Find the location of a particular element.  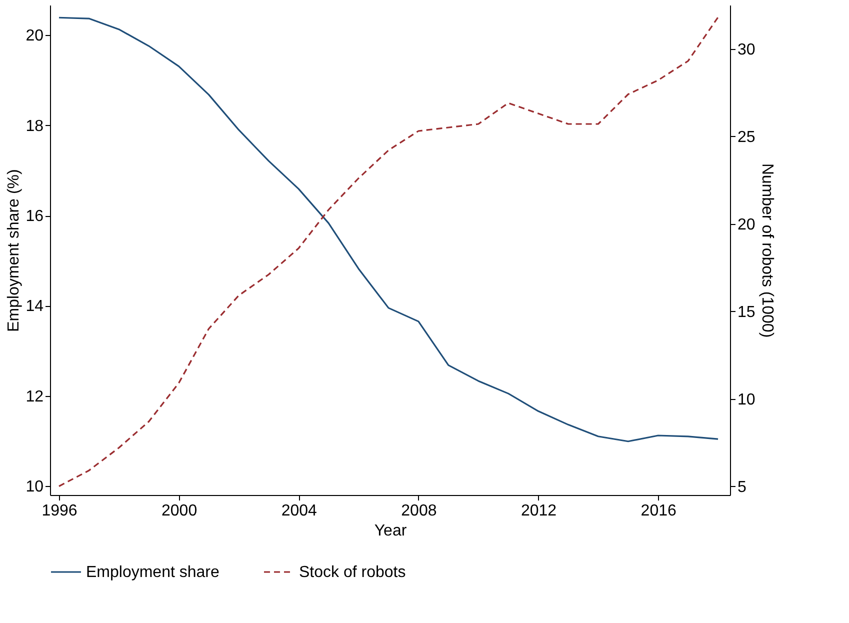

y-tick-label: 14 is located at coordinates (35, 307).